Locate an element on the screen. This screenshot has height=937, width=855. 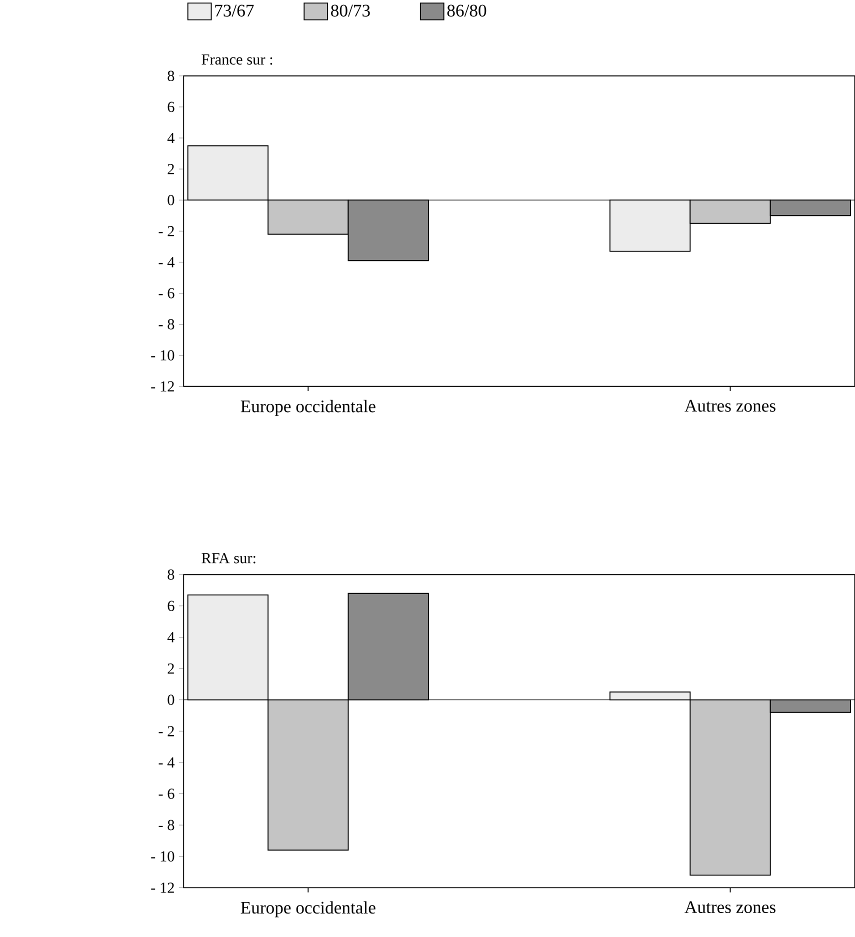
chart-title: France sur : is located at coordinates (237, 59).